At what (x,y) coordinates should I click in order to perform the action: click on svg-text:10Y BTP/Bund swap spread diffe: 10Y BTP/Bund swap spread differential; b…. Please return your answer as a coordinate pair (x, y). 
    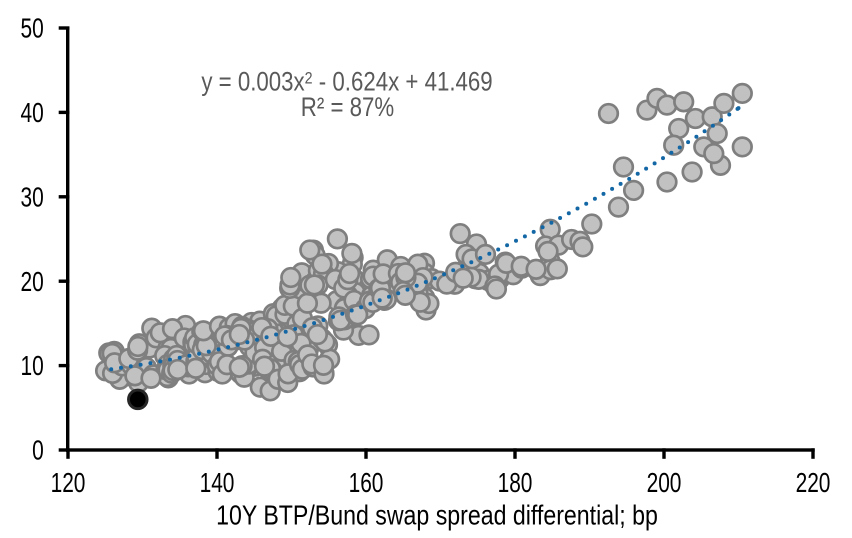
    Looking at the image, I should click on (437, 516).